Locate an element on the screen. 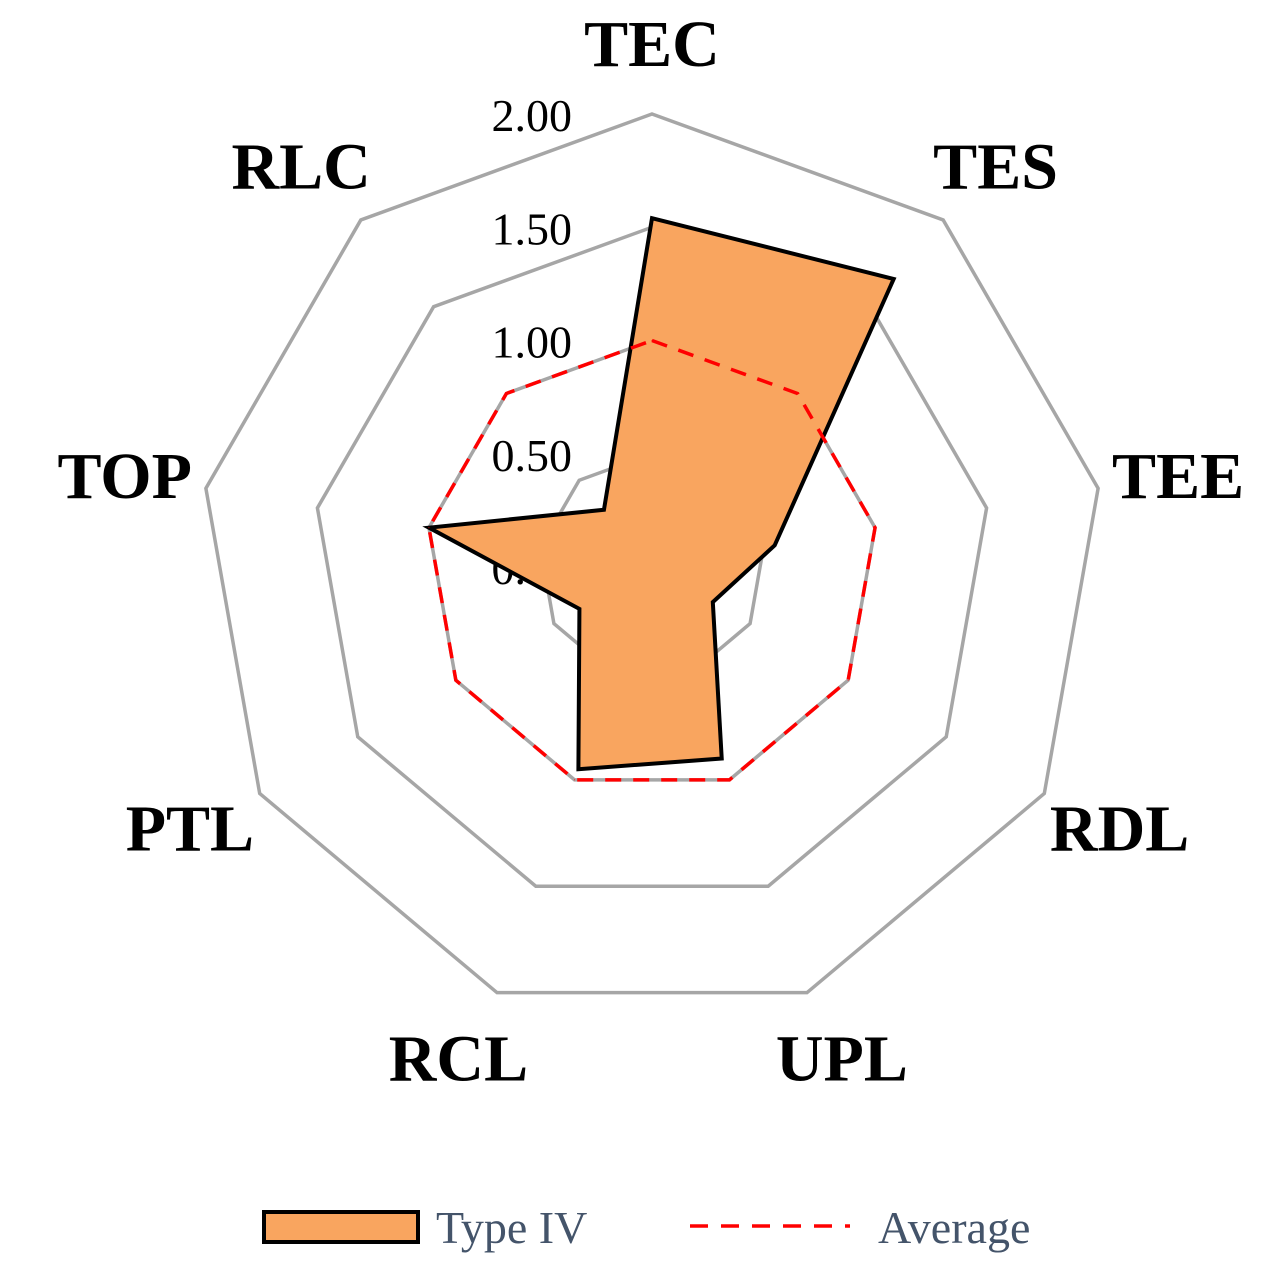 This screenshot has height=1277, width=1288. category-label-rcl: RCL is located at coordinates (458, 1058).